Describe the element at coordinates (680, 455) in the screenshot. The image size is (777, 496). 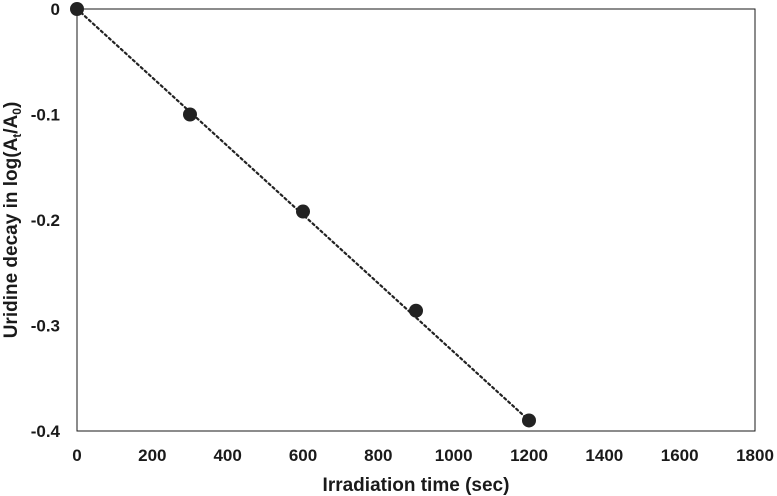
I see `x-tick-label: 1600` at that location.